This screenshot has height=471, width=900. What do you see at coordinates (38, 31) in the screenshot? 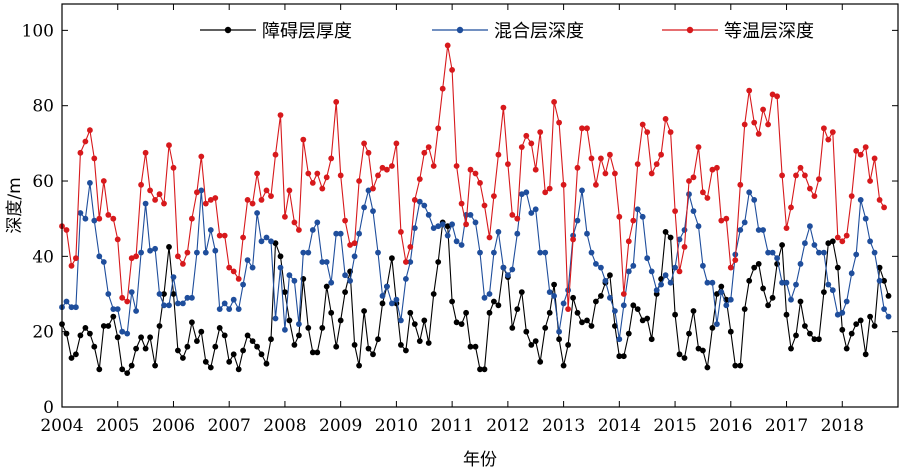
I see `y-tick-label: 100` at bounding box center [38, 31].